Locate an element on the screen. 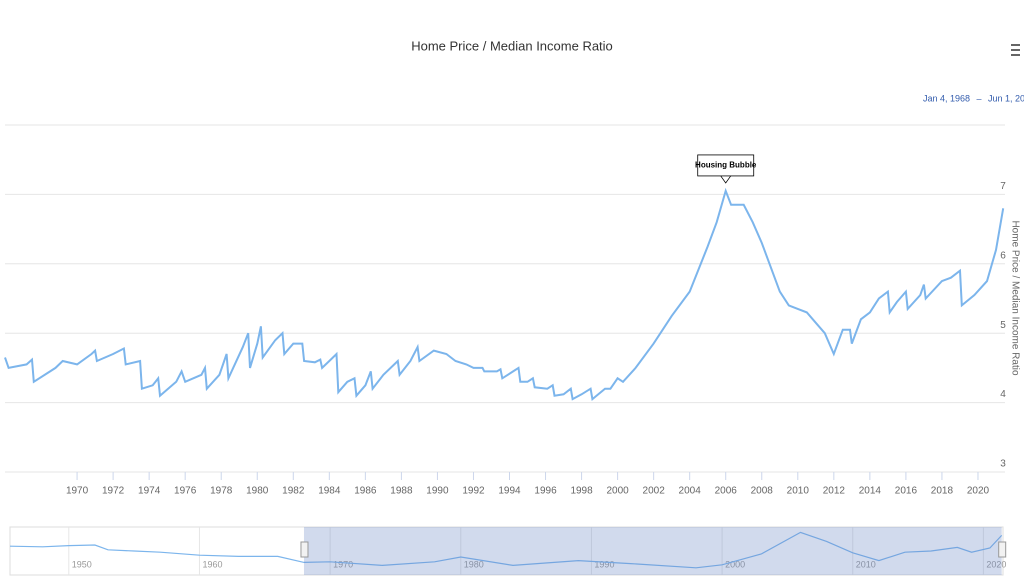  x-tick-label: 1988 is located at coordinates (401, 491).